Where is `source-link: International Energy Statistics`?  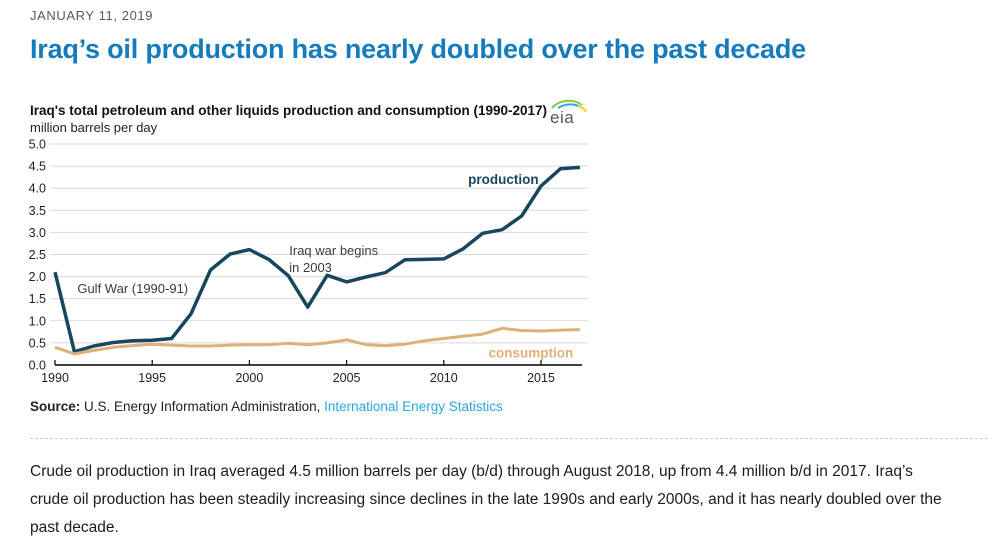
source-link: International Energy Statistics is located at coordinates (413, 406).